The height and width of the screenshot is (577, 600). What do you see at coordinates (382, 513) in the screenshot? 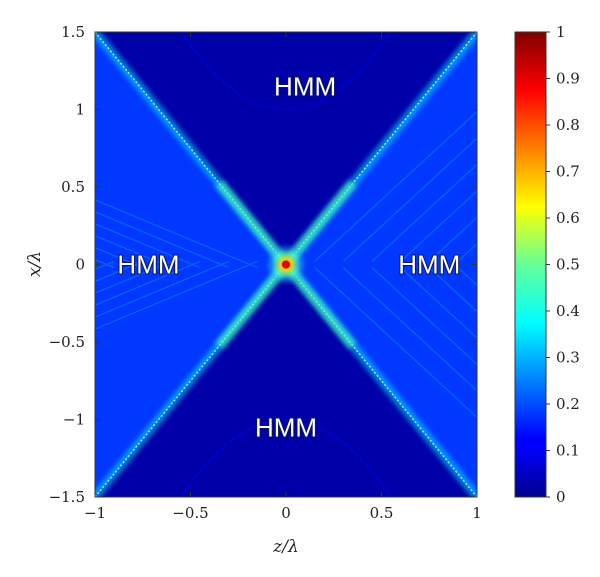
I see `x-tick-label: 0.5` at bounding box center [382, 513].